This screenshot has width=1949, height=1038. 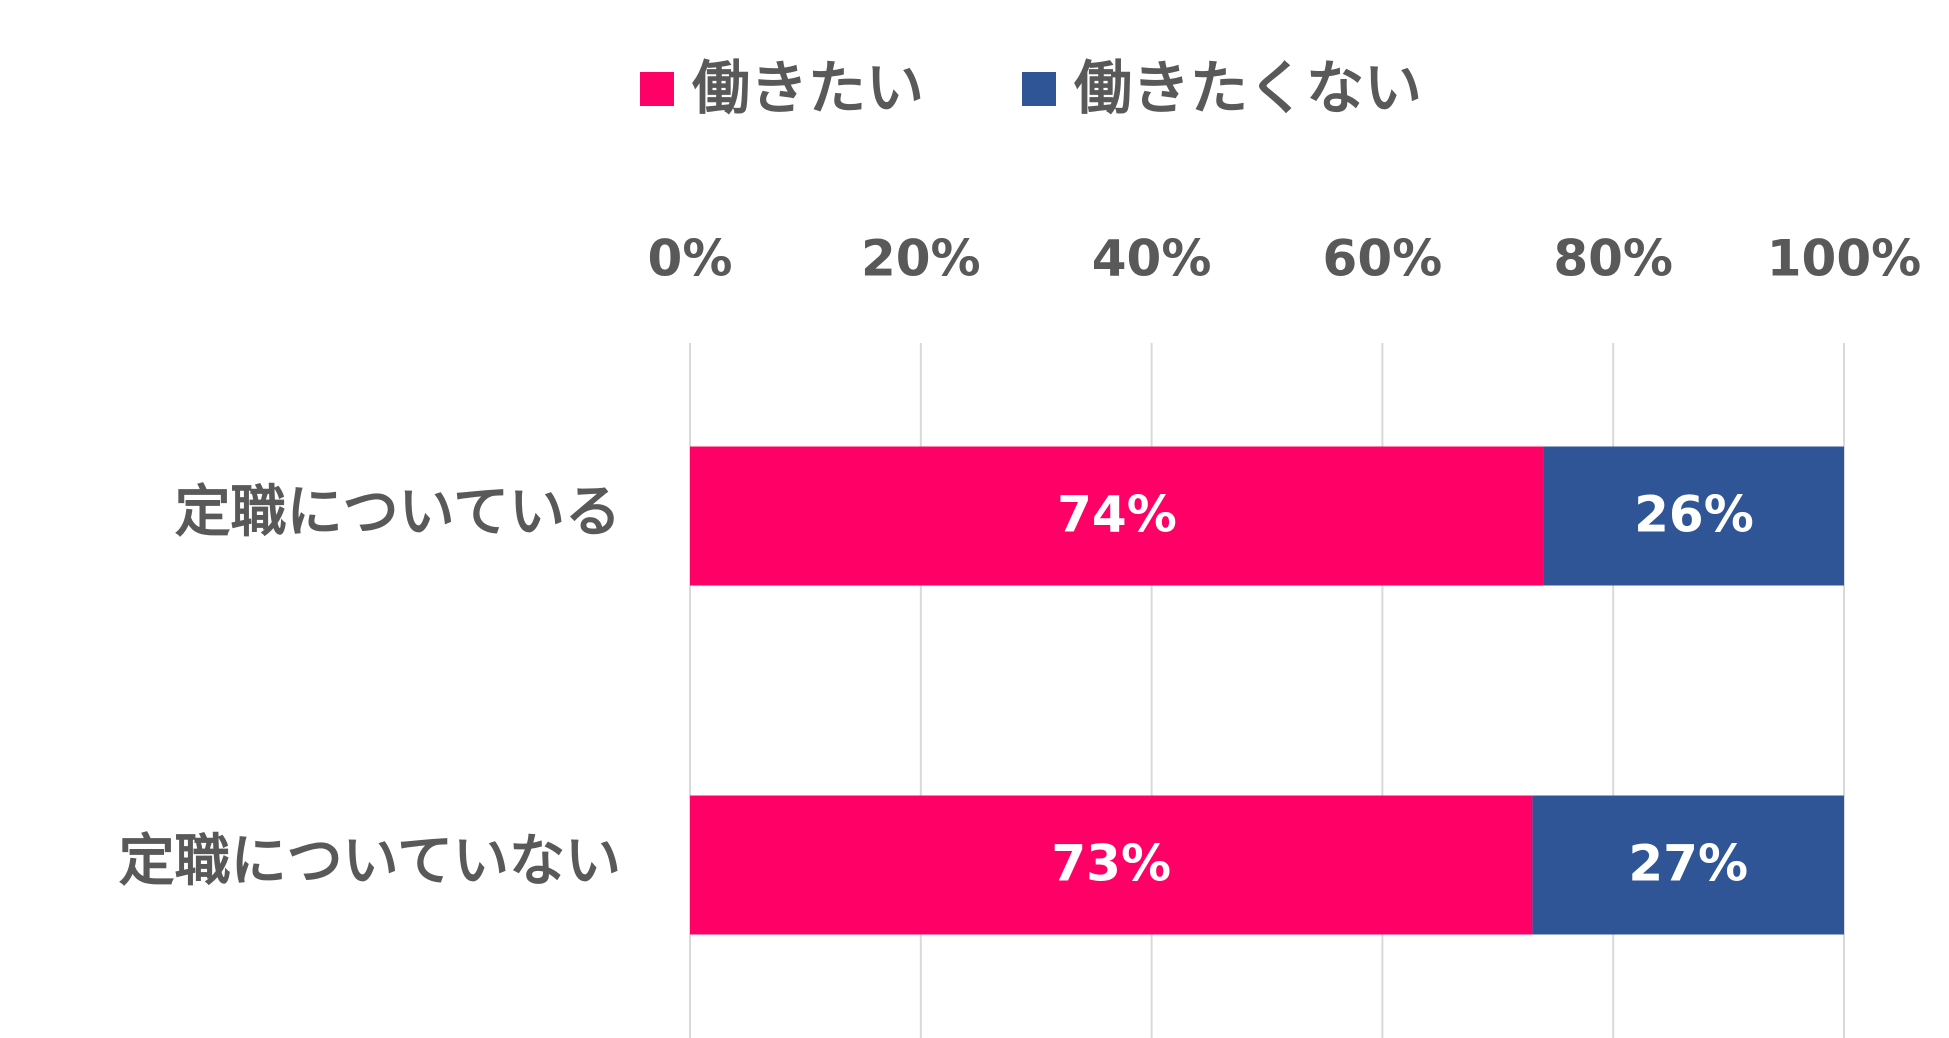 I want to click on data-label: 74%, so click(x=1117, y=515).